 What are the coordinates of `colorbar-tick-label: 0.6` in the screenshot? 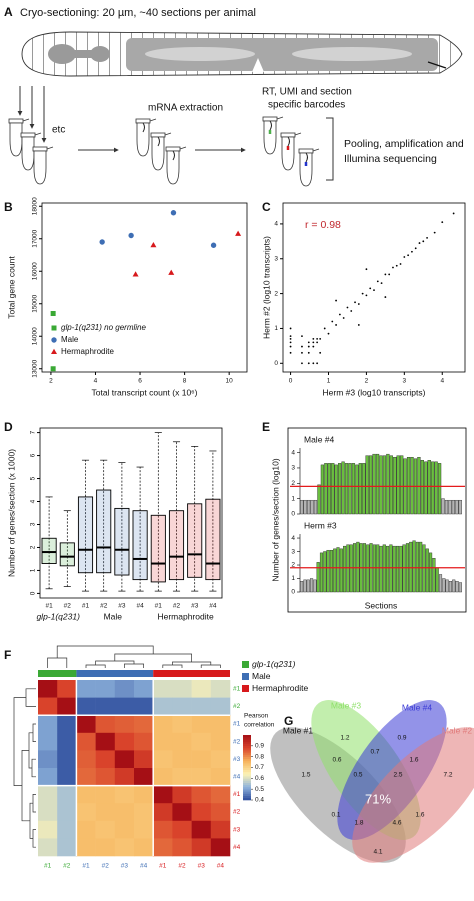 It's located at (259, 778).